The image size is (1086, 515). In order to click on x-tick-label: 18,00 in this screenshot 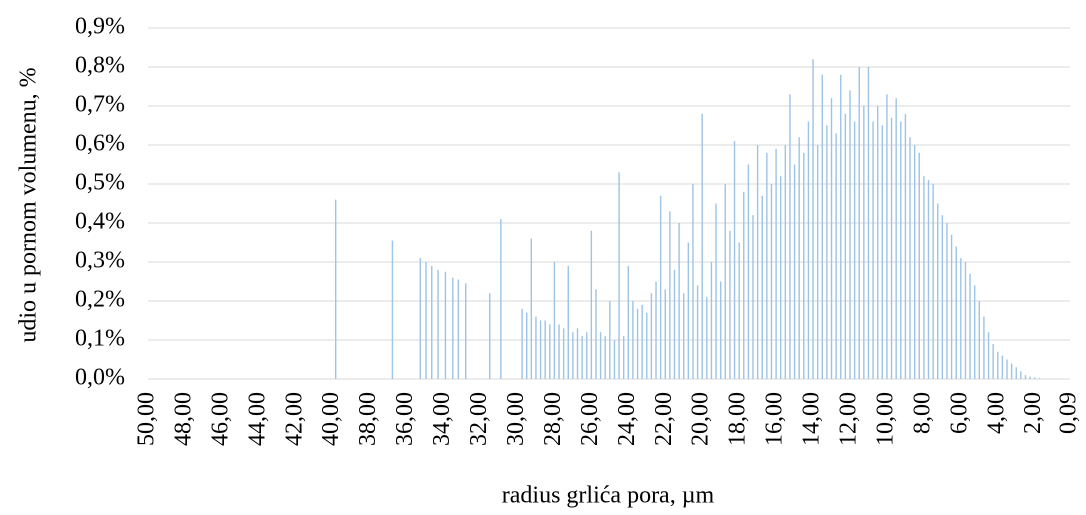, I will do `click(738, 419)`.